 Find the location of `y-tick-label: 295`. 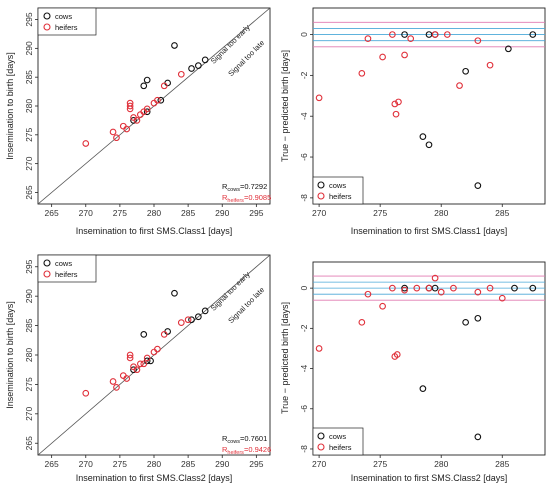

y-tick-label: 295 is located at coordinates (29, 19).